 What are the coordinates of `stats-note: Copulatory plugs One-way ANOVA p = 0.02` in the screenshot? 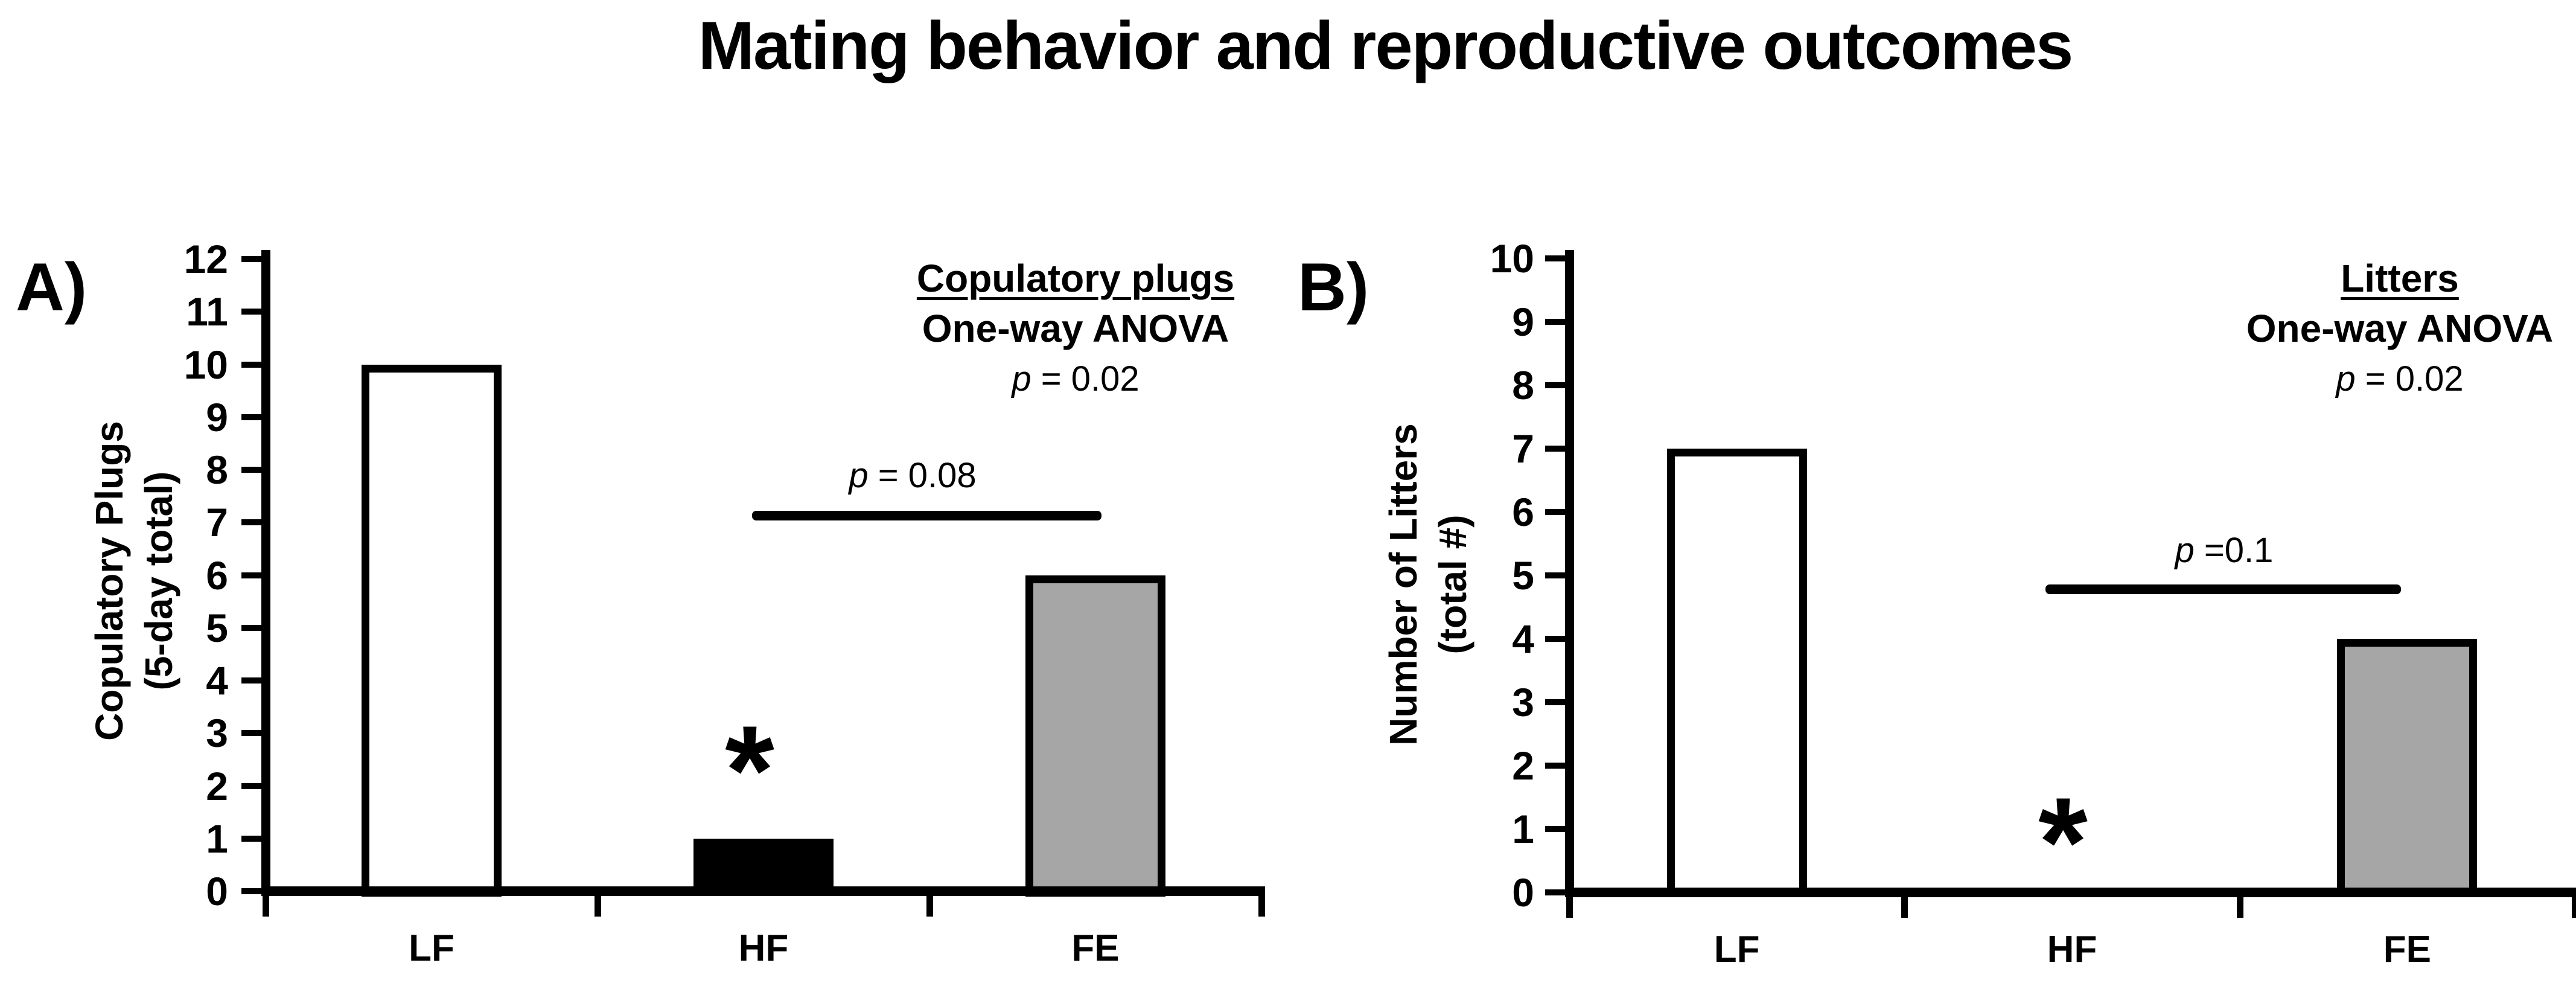 It's located at (1075, 329).